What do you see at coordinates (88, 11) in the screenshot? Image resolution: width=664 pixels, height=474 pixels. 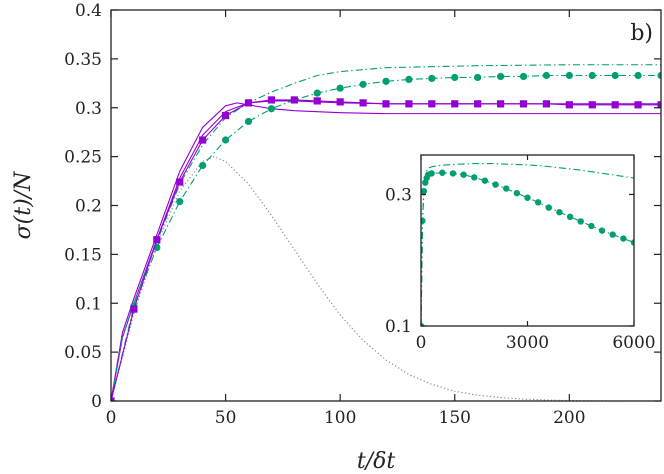 I see `main-y-tick-label: 0.4` at bounding box center [88, 11].